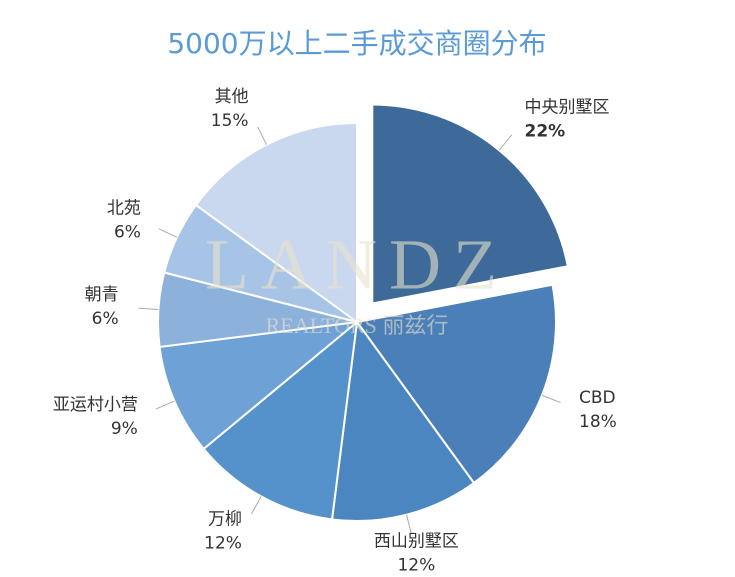  What do you see at coordinates (124, 429) in the screenshot?
I see `value-label: 9%` at bounding box center [124, 429].